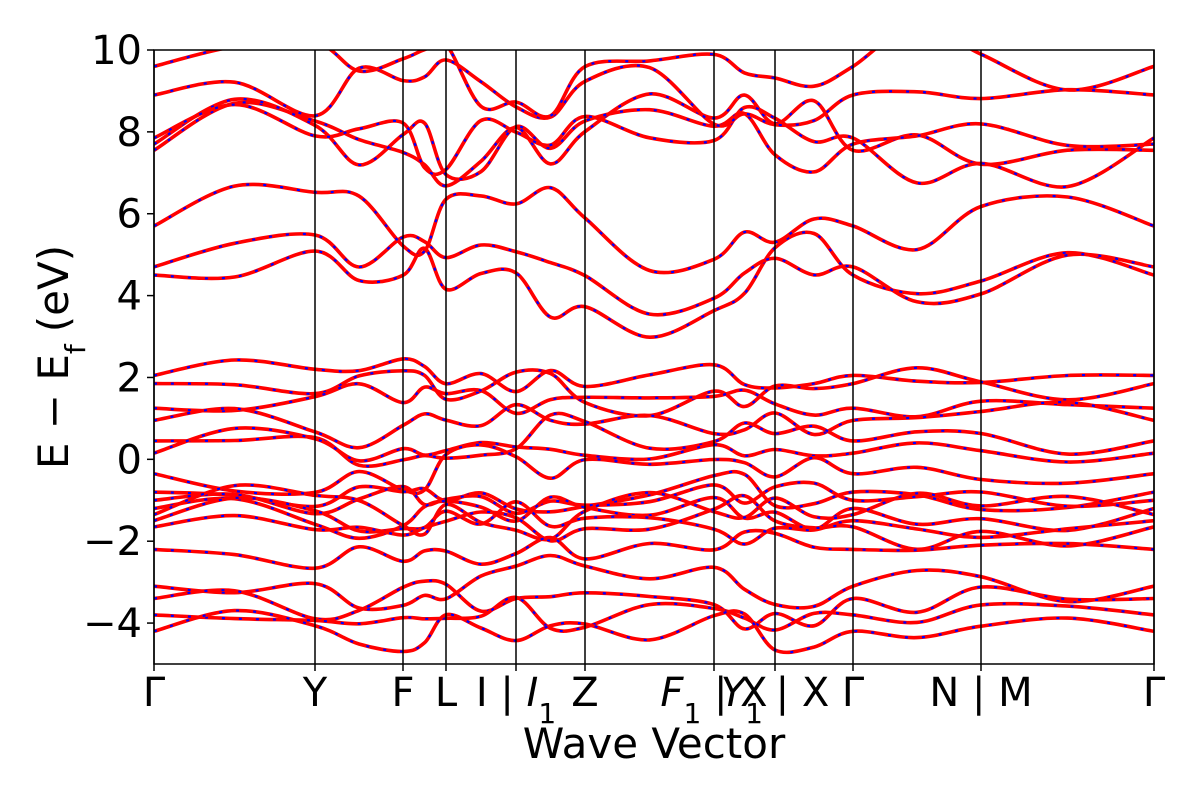 The height and width of the screenshot is (800, 1200). What do you see at coordinates (116, 51) in the screenshot?
I see `y-tick-label: 10` at bounding box center [116, 51].